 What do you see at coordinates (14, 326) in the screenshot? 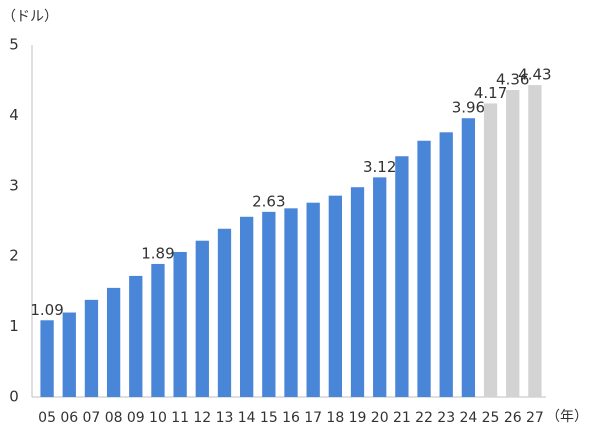
I see `y-tick-label: 1` at bounding box center [14, 326].